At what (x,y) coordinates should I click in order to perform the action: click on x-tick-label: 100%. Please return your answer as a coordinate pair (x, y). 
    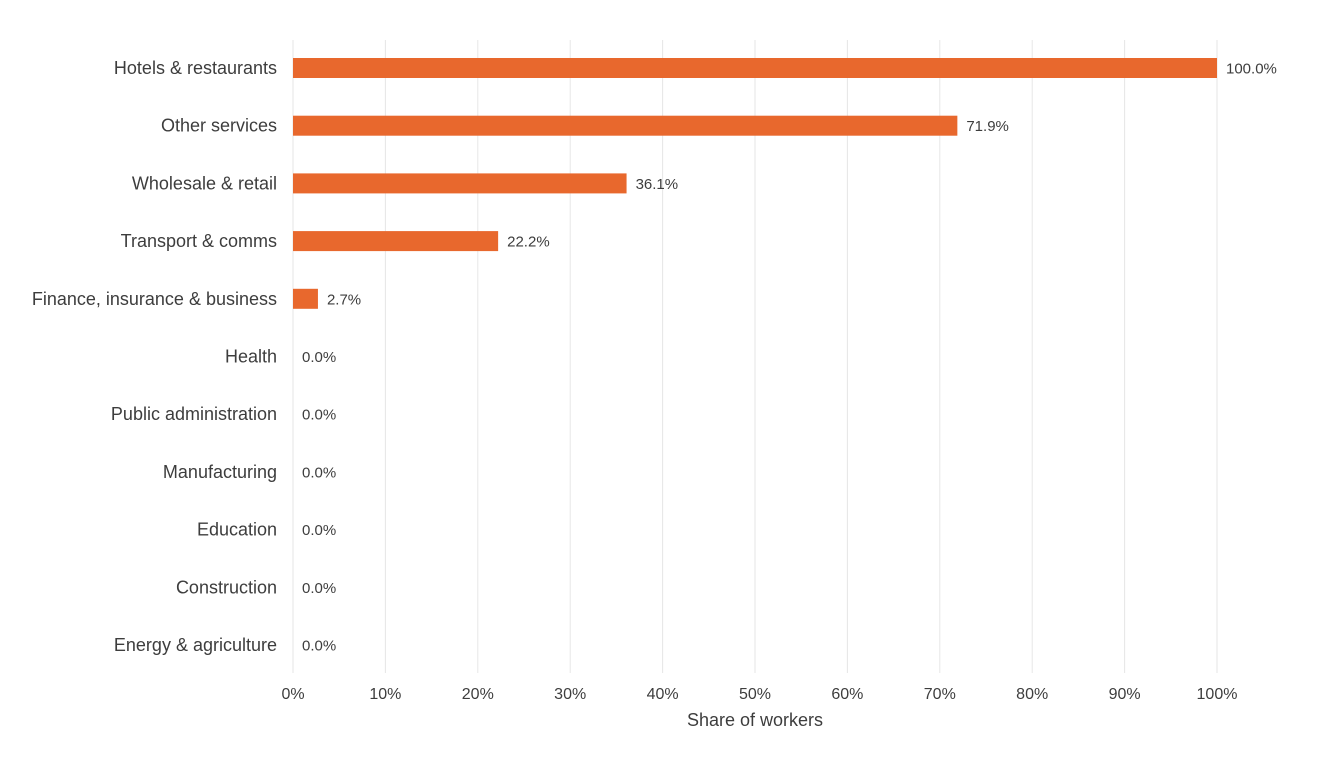
    Looking at the image, I should click on (1217, 694).